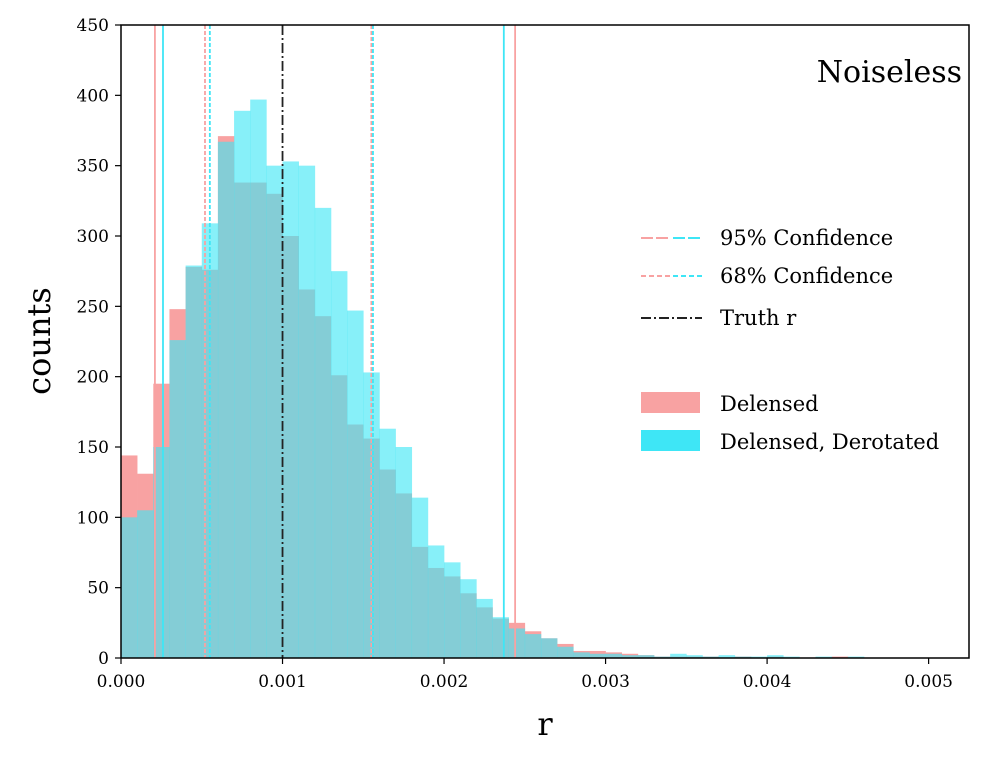 The height and width of the screenshot is (761, 997). What do you see at coordinates (99, 342) in the screenshot?
I see `y-axis: 0 50 100 150 200 250 300 350 400 450` at bounding box center [99, 342].